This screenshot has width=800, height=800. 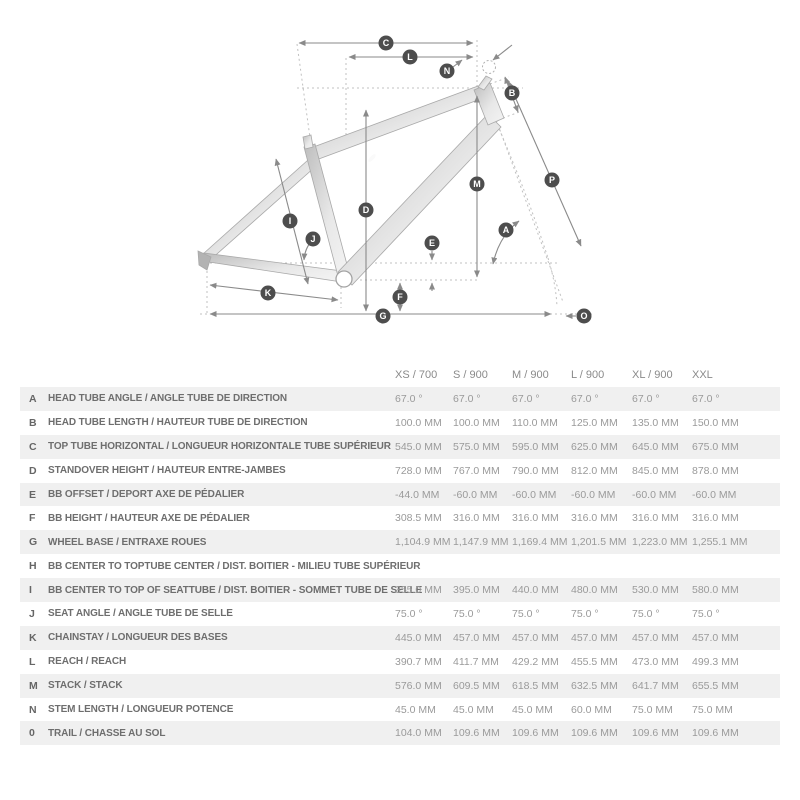 What do you see at coordinates (418, 661) in the screenshot?
I see `row-value: 390.7 MM` at bounding box center [418, 661].